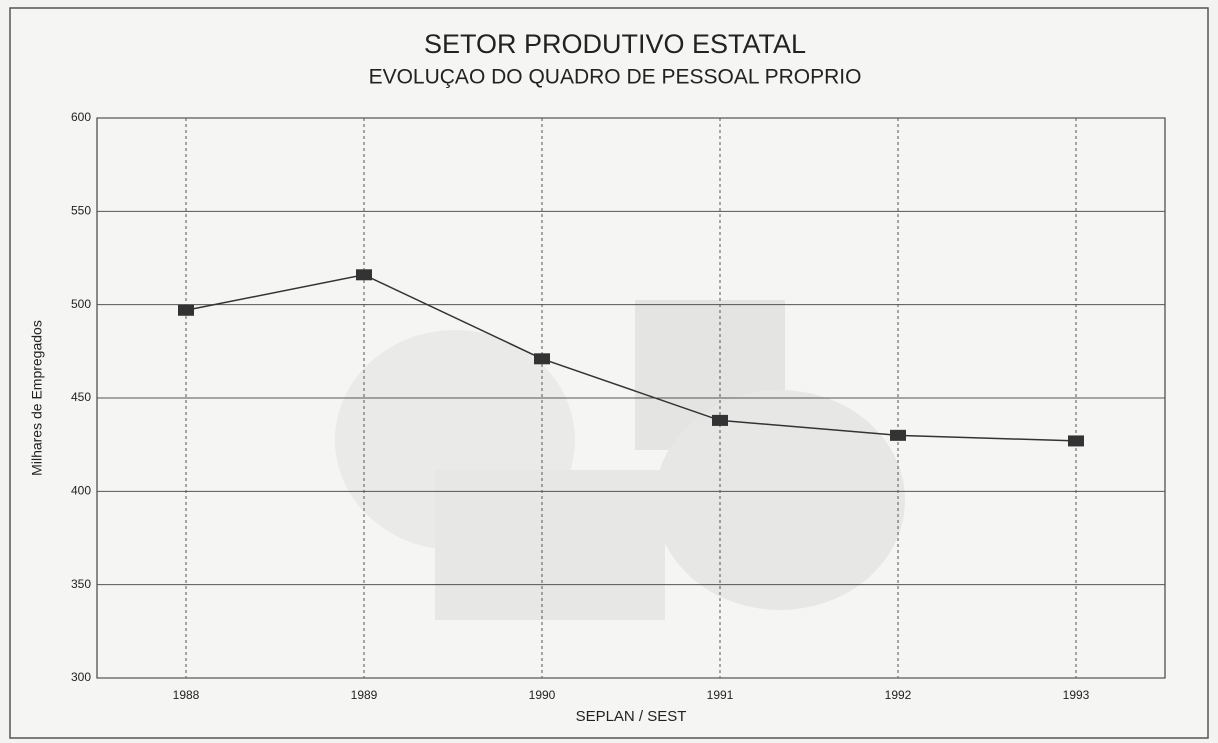  Describe the element at coordinates (81, 117) in the screenshot. I see `y-tick-label: 600` at that location.